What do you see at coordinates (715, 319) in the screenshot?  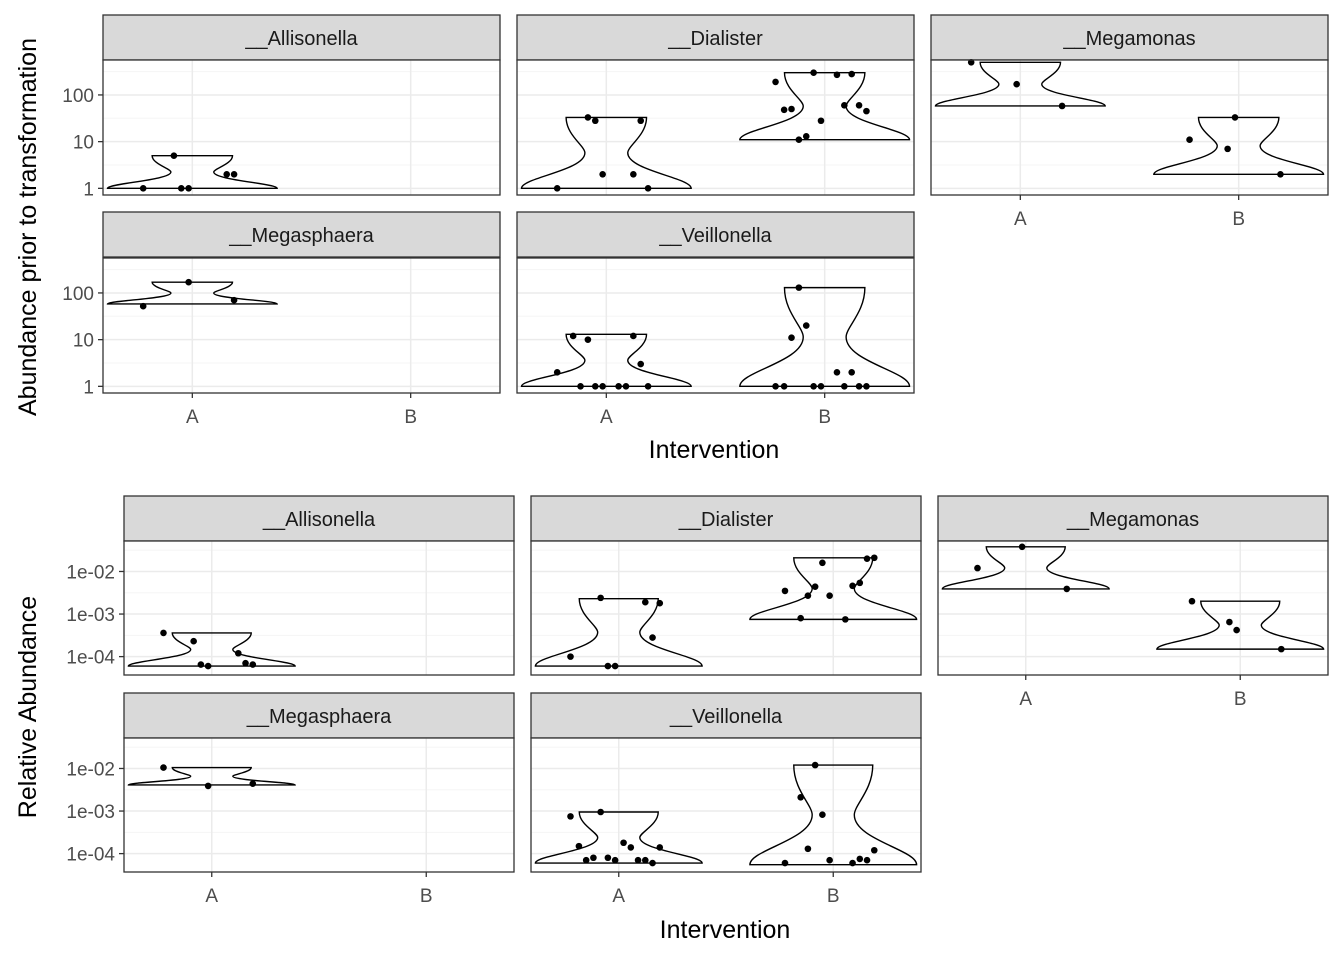 I see `facet-panel: __Veillonella A B` at bounding box center [715, 319].